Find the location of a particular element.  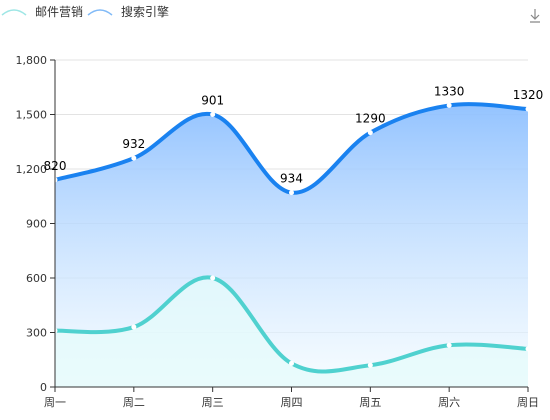

legend-label: 搜索引擎 is located at coordinates (145, 11).